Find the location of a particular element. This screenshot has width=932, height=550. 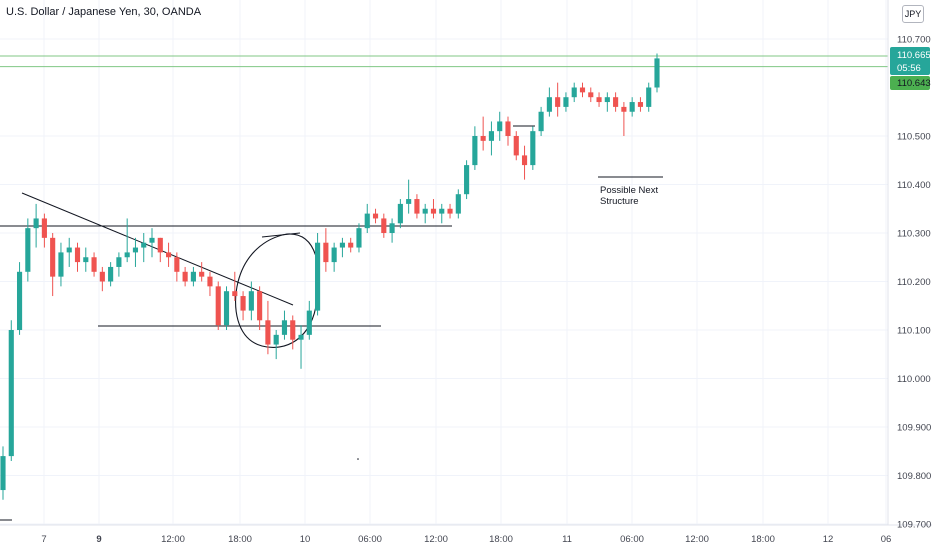

annotation-line-1: Possible Next is located at coordinates (629, 190).